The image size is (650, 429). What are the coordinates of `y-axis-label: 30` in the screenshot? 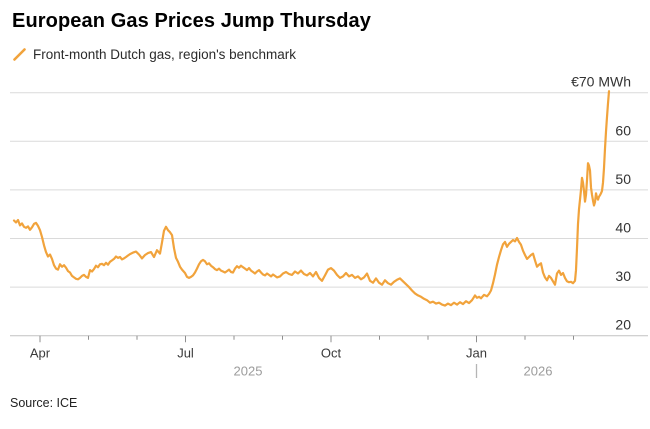 It's located at (623, 276).